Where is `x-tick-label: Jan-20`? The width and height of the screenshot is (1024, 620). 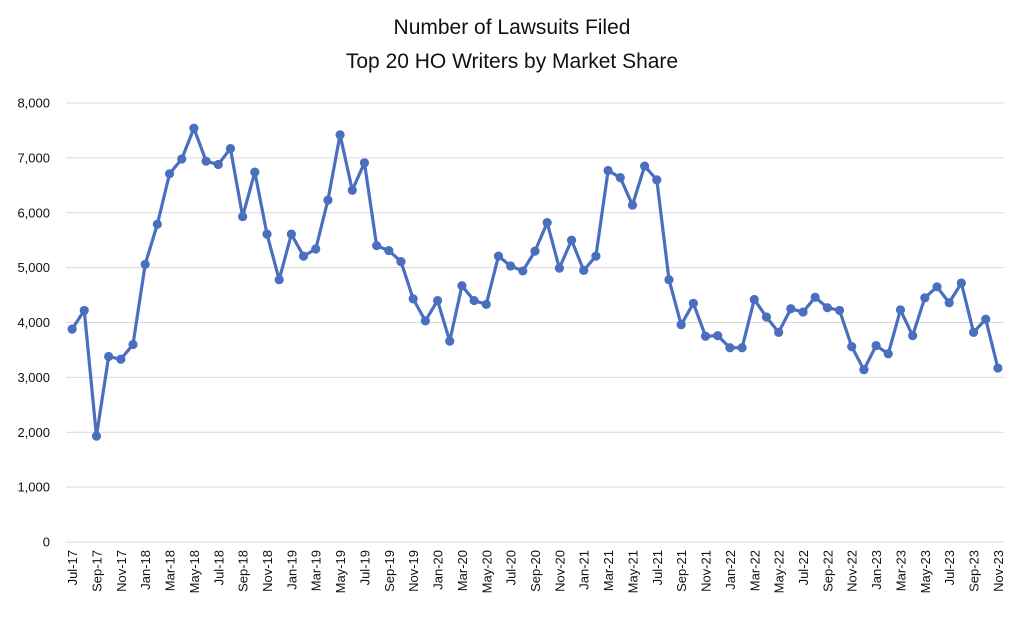 x-tick-label: Jan-20 is located at coordinates (438, 570).